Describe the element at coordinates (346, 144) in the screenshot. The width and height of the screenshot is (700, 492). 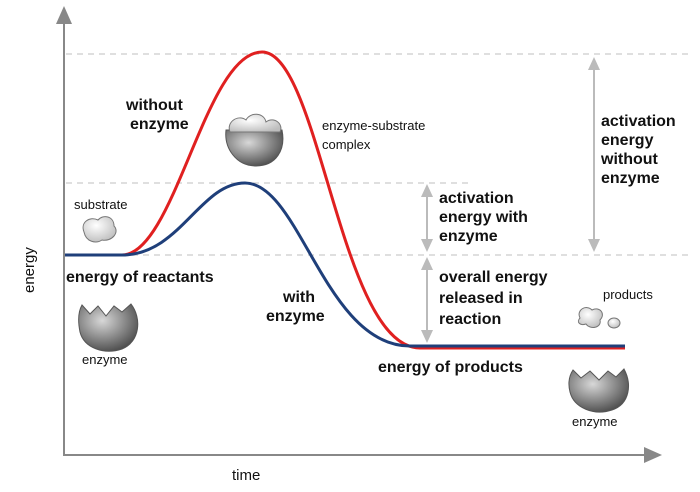
I see `label-complex-line2: complex` at that location.